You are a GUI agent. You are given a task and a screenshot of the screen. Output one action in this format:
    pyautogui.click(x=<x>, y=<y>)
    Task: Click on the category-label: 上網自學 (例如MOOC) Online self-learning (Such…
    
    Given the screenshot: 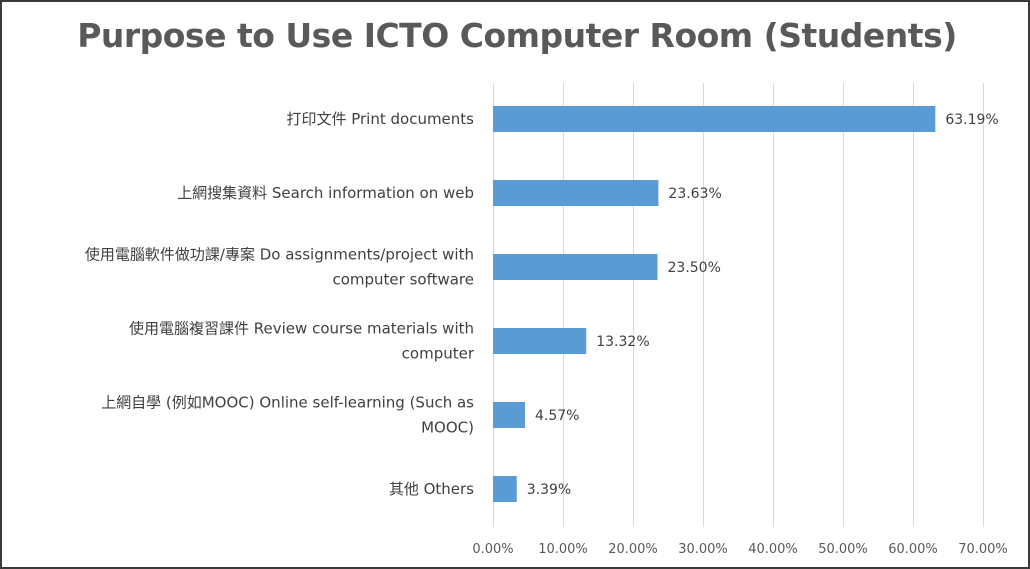 What is the action you would take?
    pyautogui.click(x=287, y=415)
    